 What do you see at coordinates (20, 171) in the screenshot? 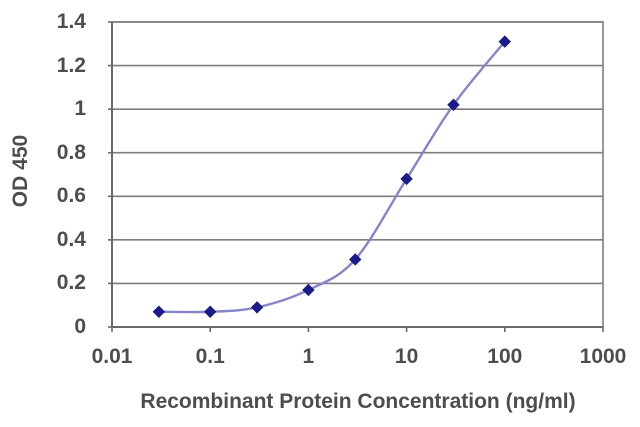
I see `y-axis-title: OD 450` at bounding box center [20, 171].